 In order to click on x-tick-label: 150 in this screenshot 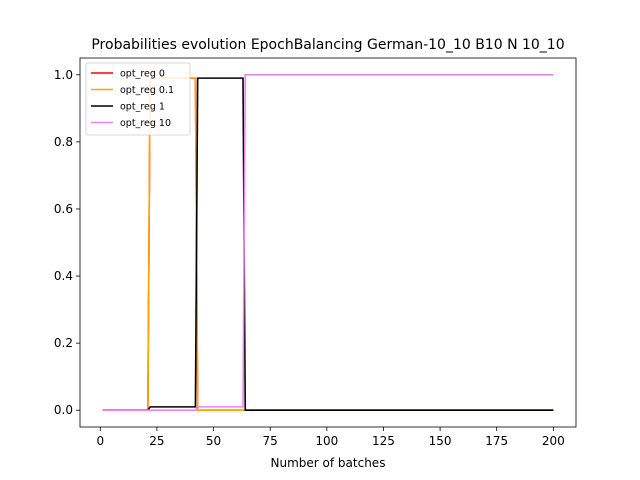, I will do `click(440, 441)`.